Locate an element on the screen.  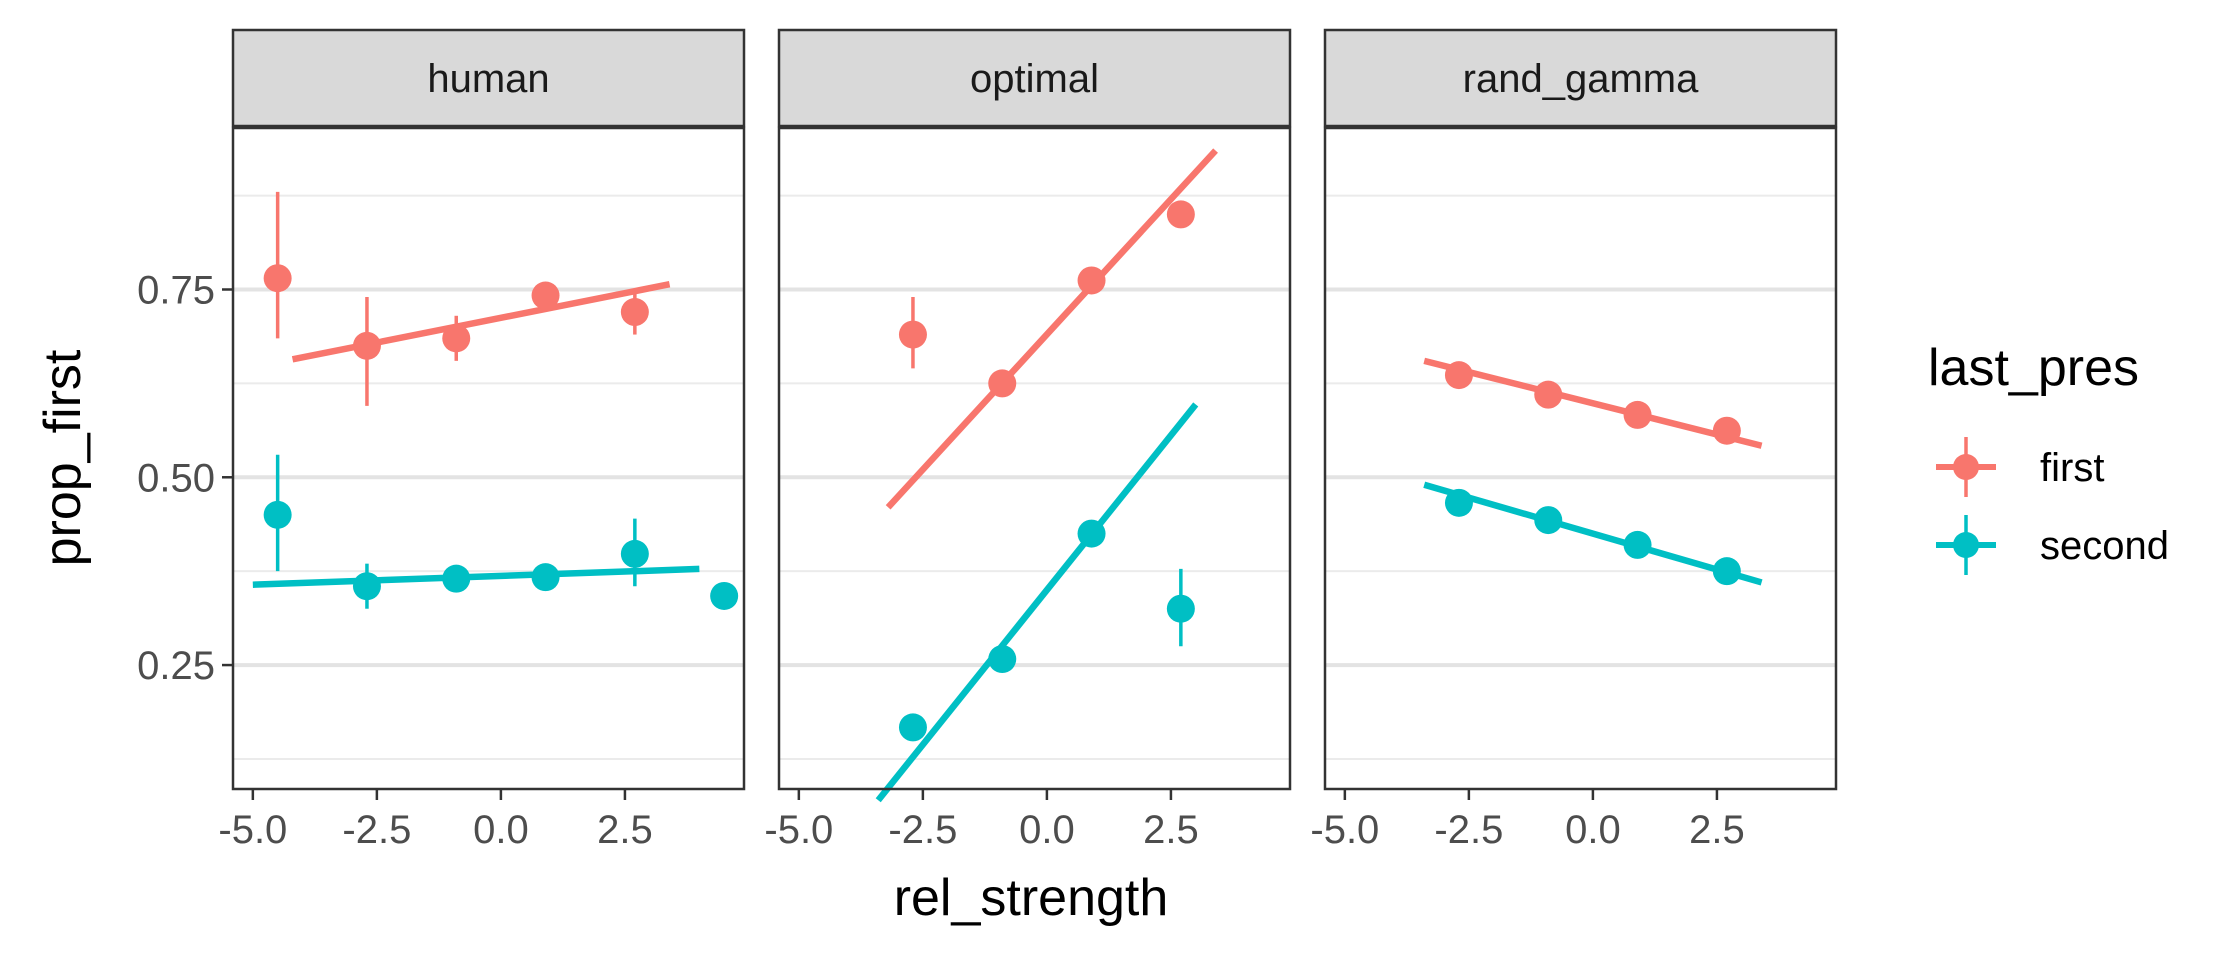
facet-strip-label: rand_gamma is located at coordinates (1581, 79).